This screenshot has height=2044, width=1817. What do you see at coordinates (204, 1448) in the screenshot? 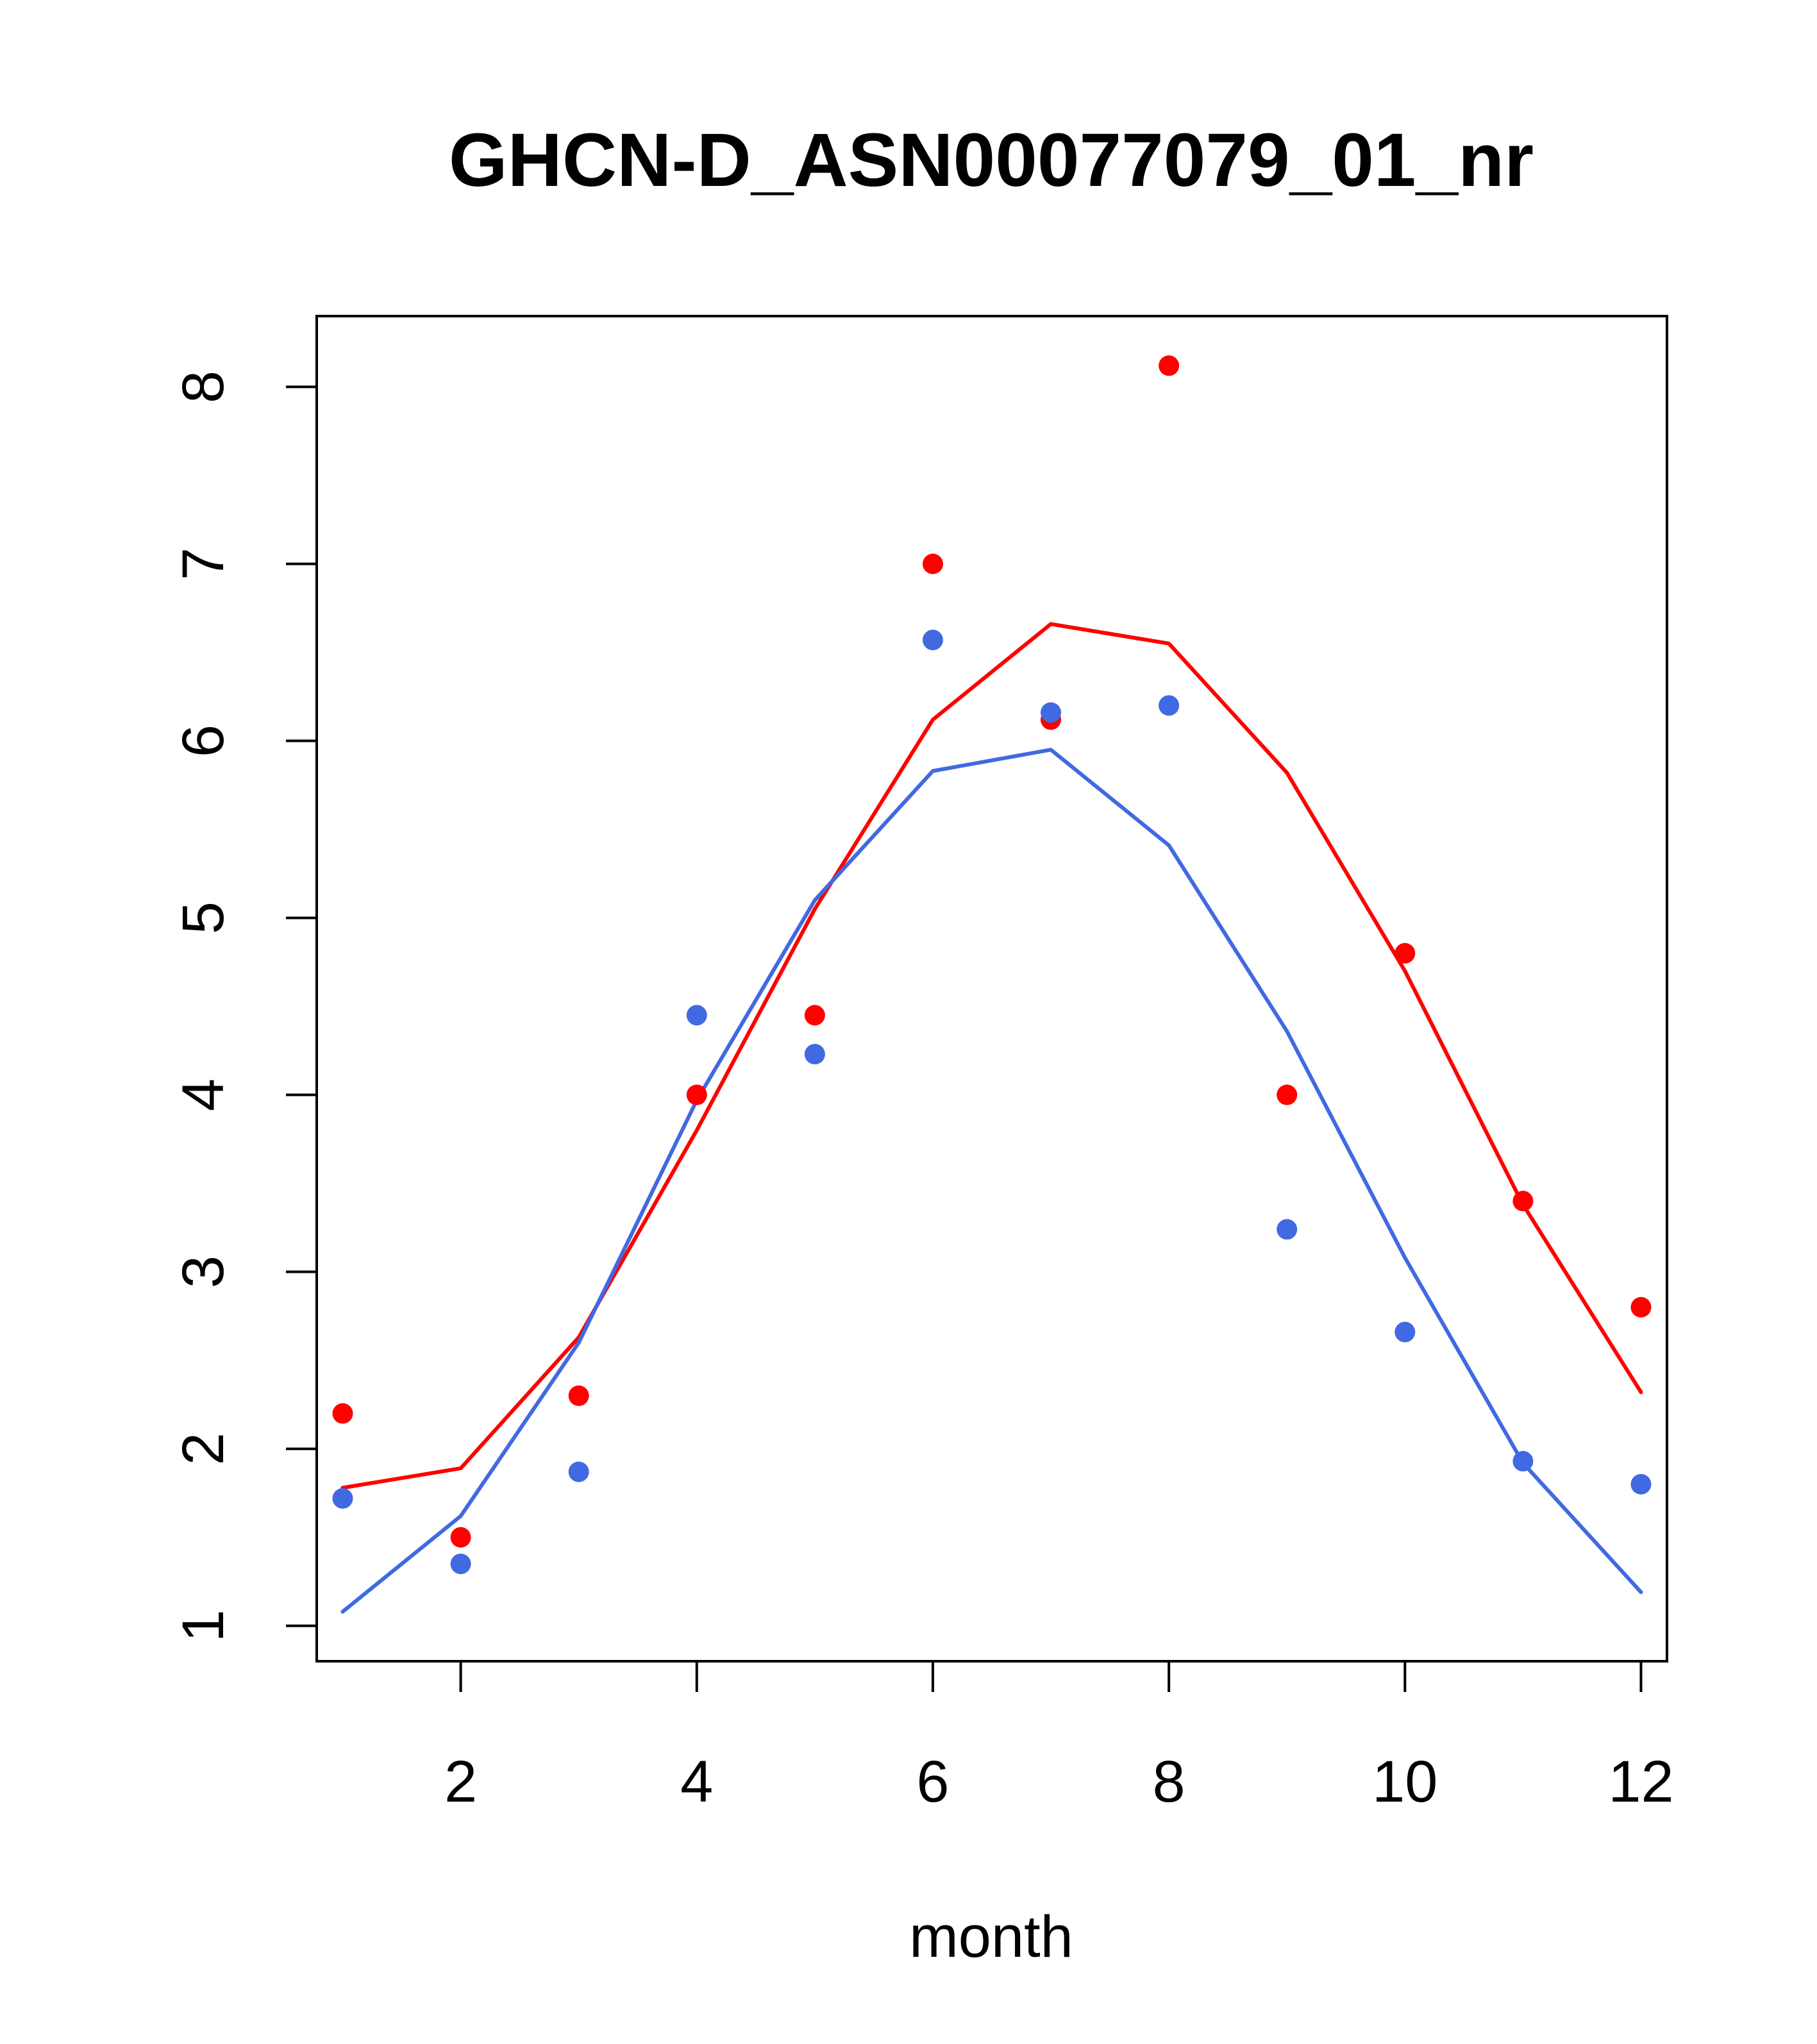
I see `y-tick-label: 2` at bounding box center [204, 1448].